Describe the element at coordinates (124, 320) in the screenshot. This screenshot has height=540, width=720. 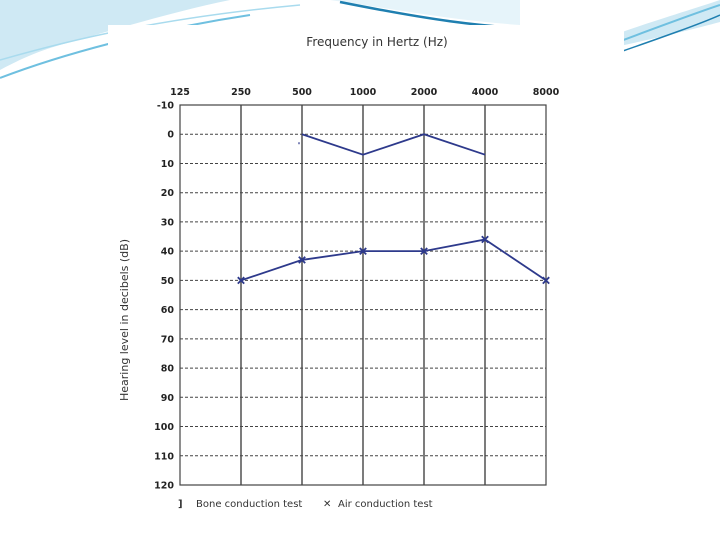
I see `y-axis-title: Hearing level in decibels (dB)` at that location.